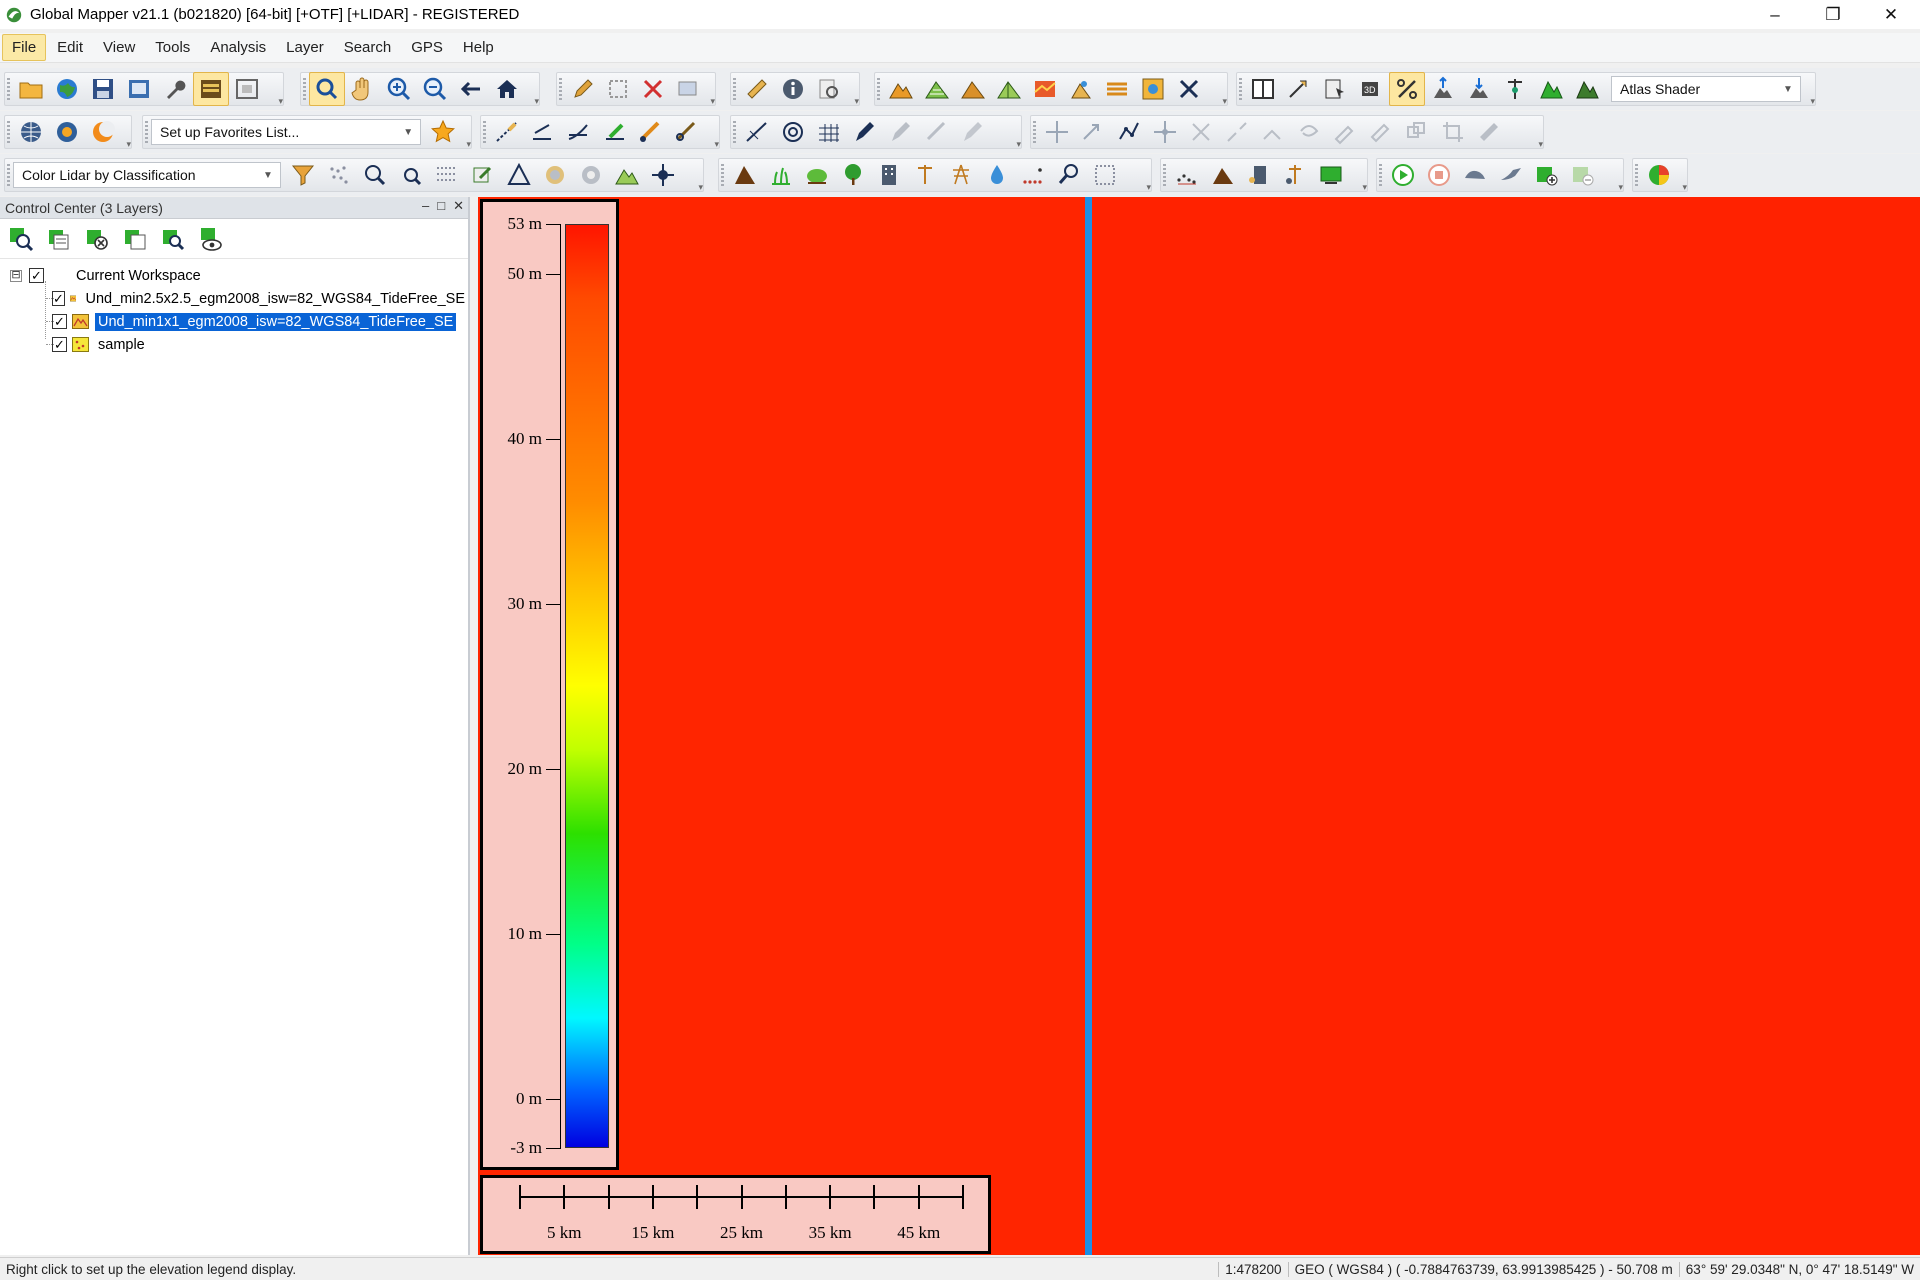 The image size is (1920, 1280). I want to click on 3d-path-icon, so click(1299, 89).